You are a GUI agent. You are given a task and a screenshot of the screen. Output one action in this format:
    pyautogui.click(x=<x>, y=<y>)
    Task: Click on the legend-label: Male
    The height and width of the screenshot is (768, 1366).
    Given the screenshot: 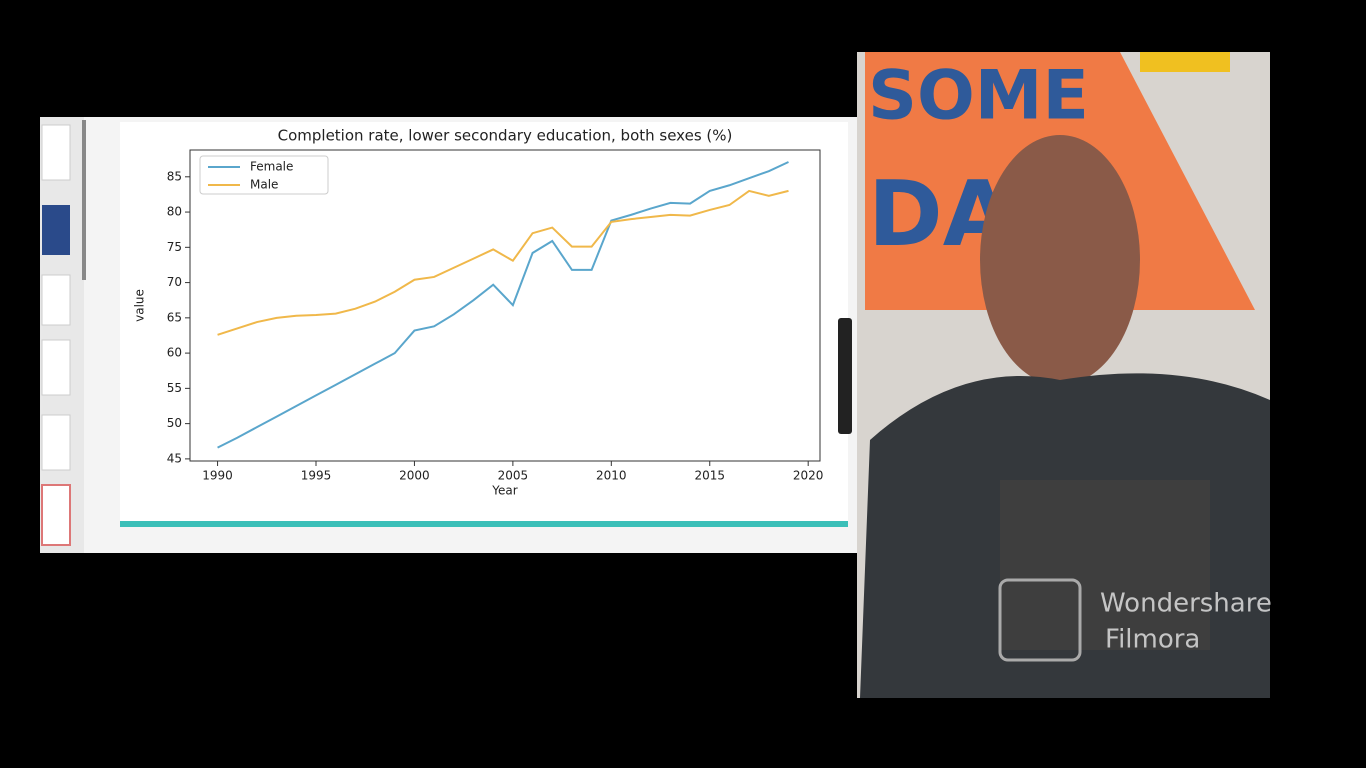 What is the action you would take?
    pyautogui.click(x=264, y=185)
    